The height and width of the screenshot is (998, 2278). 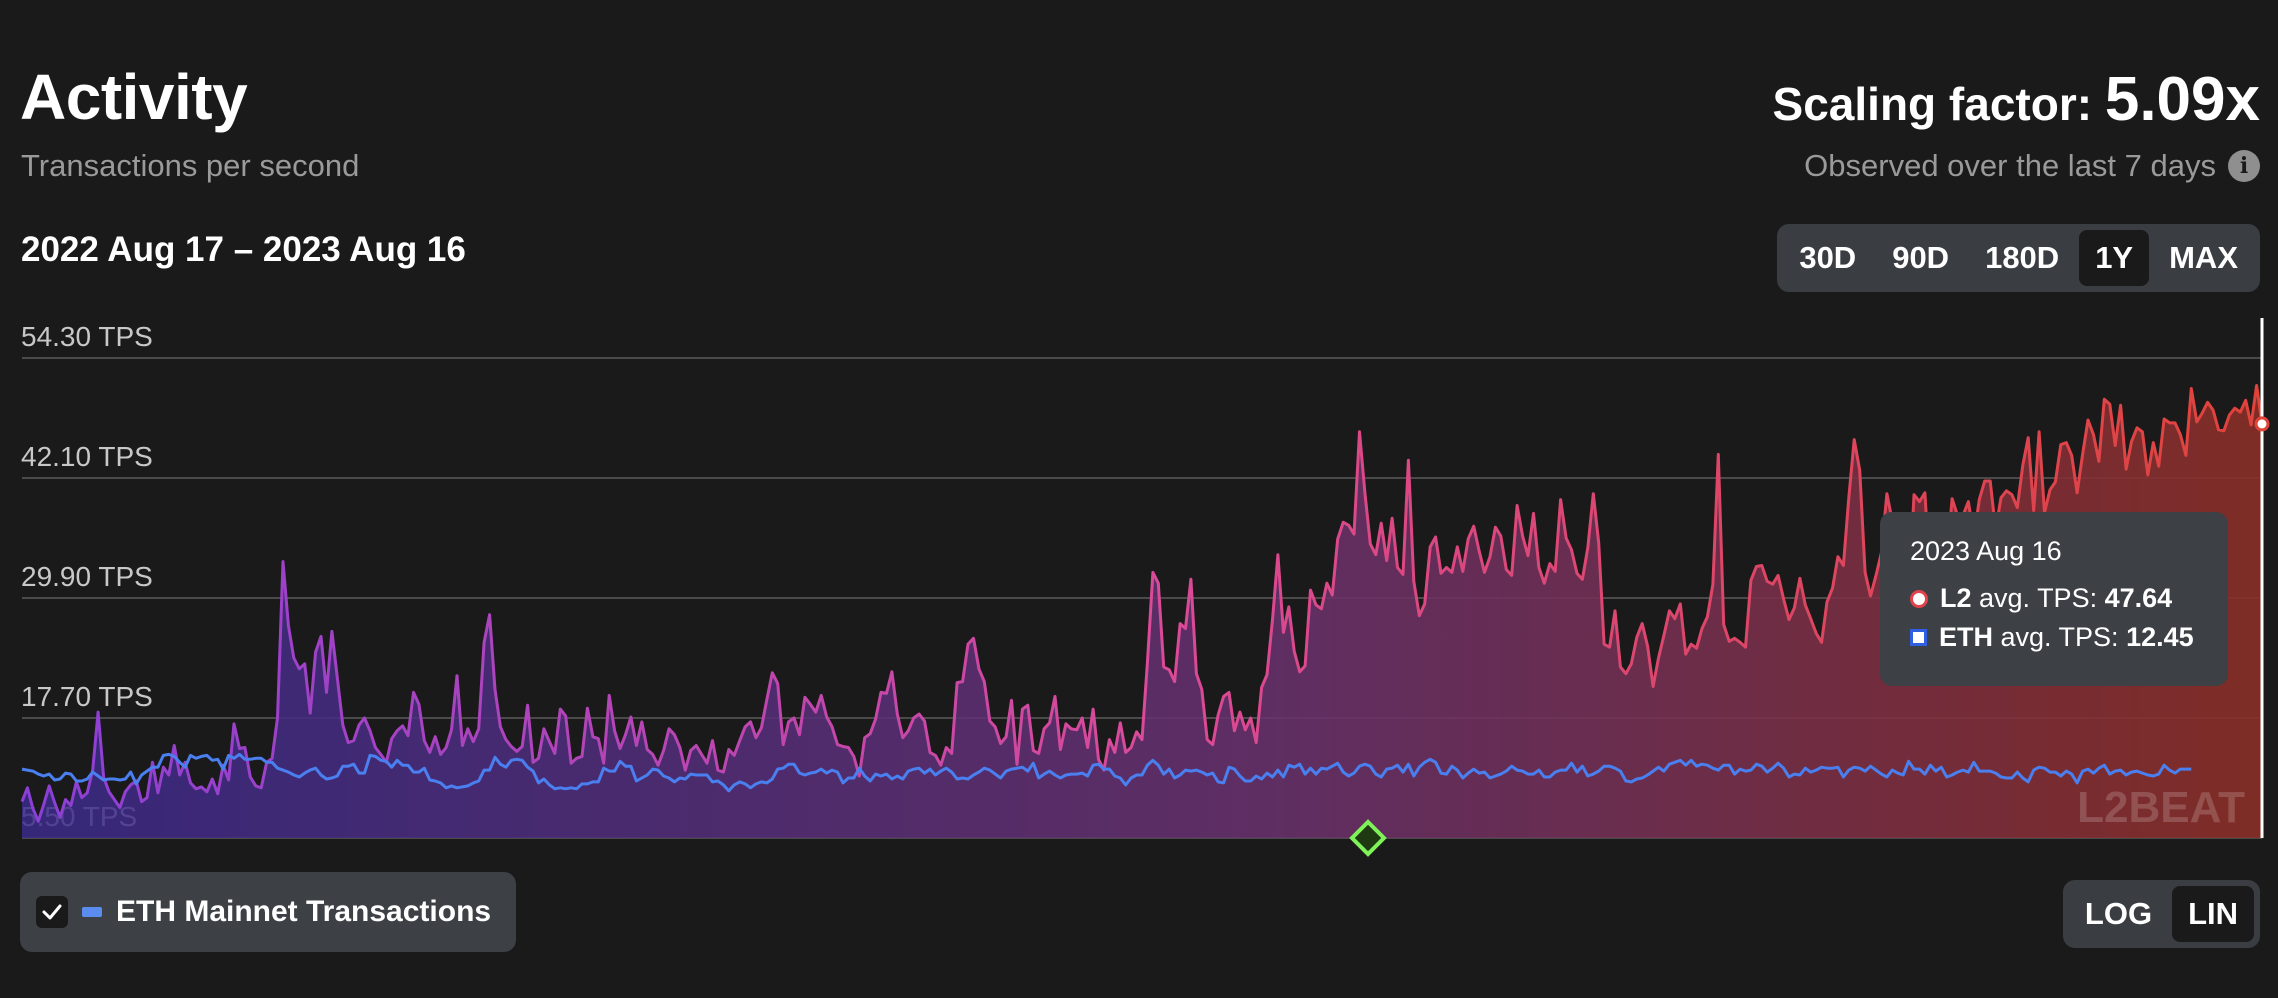 What do you see at coordinates (243, 249) in the screenshot?
I see `date-range: 2022 Aug 17 – 2023 Aug 16` at bounding box center [243, 249].